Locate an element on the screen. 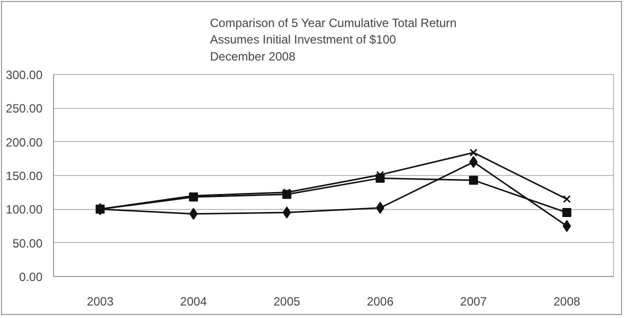 The height and width of the screenshot is (318, 625). y-tick-label: 0.00 is located at coordinates (31, 277).